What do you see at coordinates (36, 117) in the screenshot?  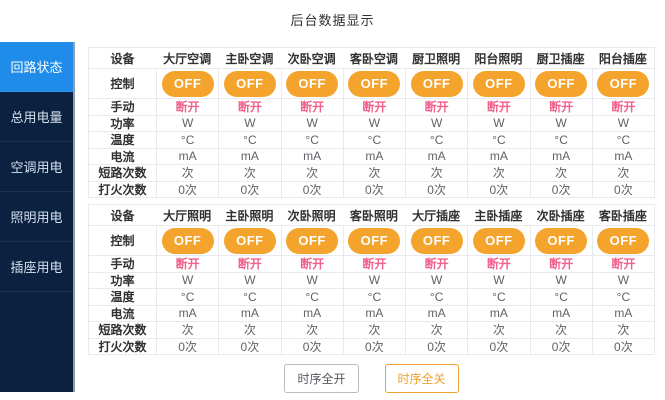 I see `sidebar-item-总用电量: 总用电量` at bounding box center [36, 117].